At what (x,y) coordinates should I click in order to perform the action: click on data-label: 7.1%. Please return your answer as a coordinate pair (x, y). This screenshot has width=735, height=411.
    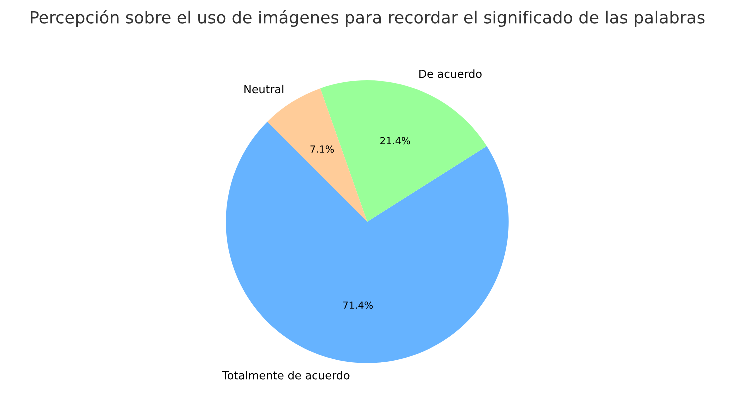
    Looking at the image, I should click on (322, 149).